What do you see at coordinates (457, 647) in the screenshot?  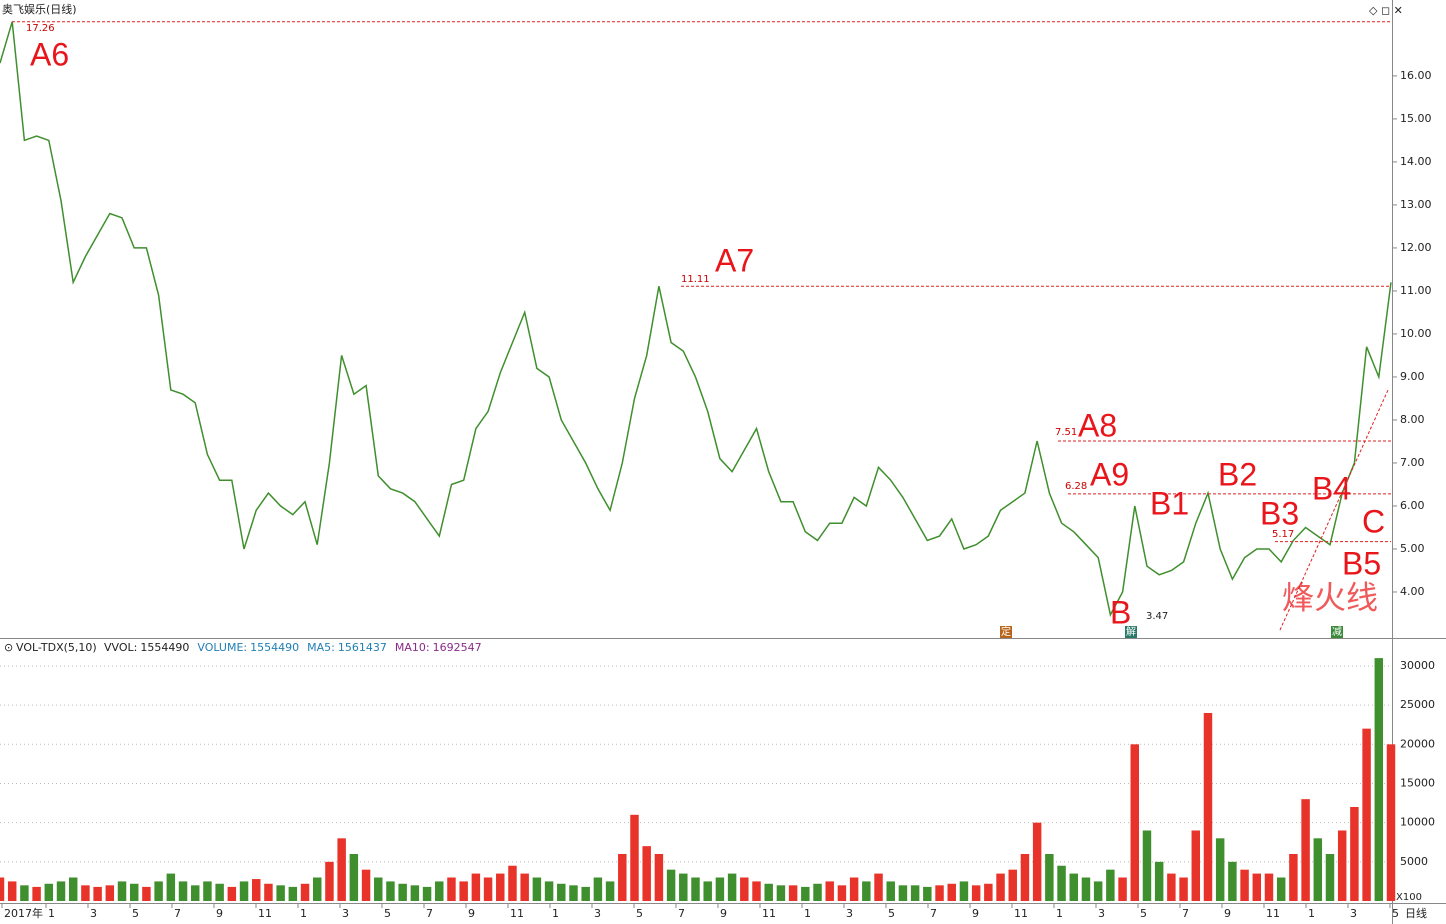 I see `indicator-value: 1692547` at bounding box center [457, 647].